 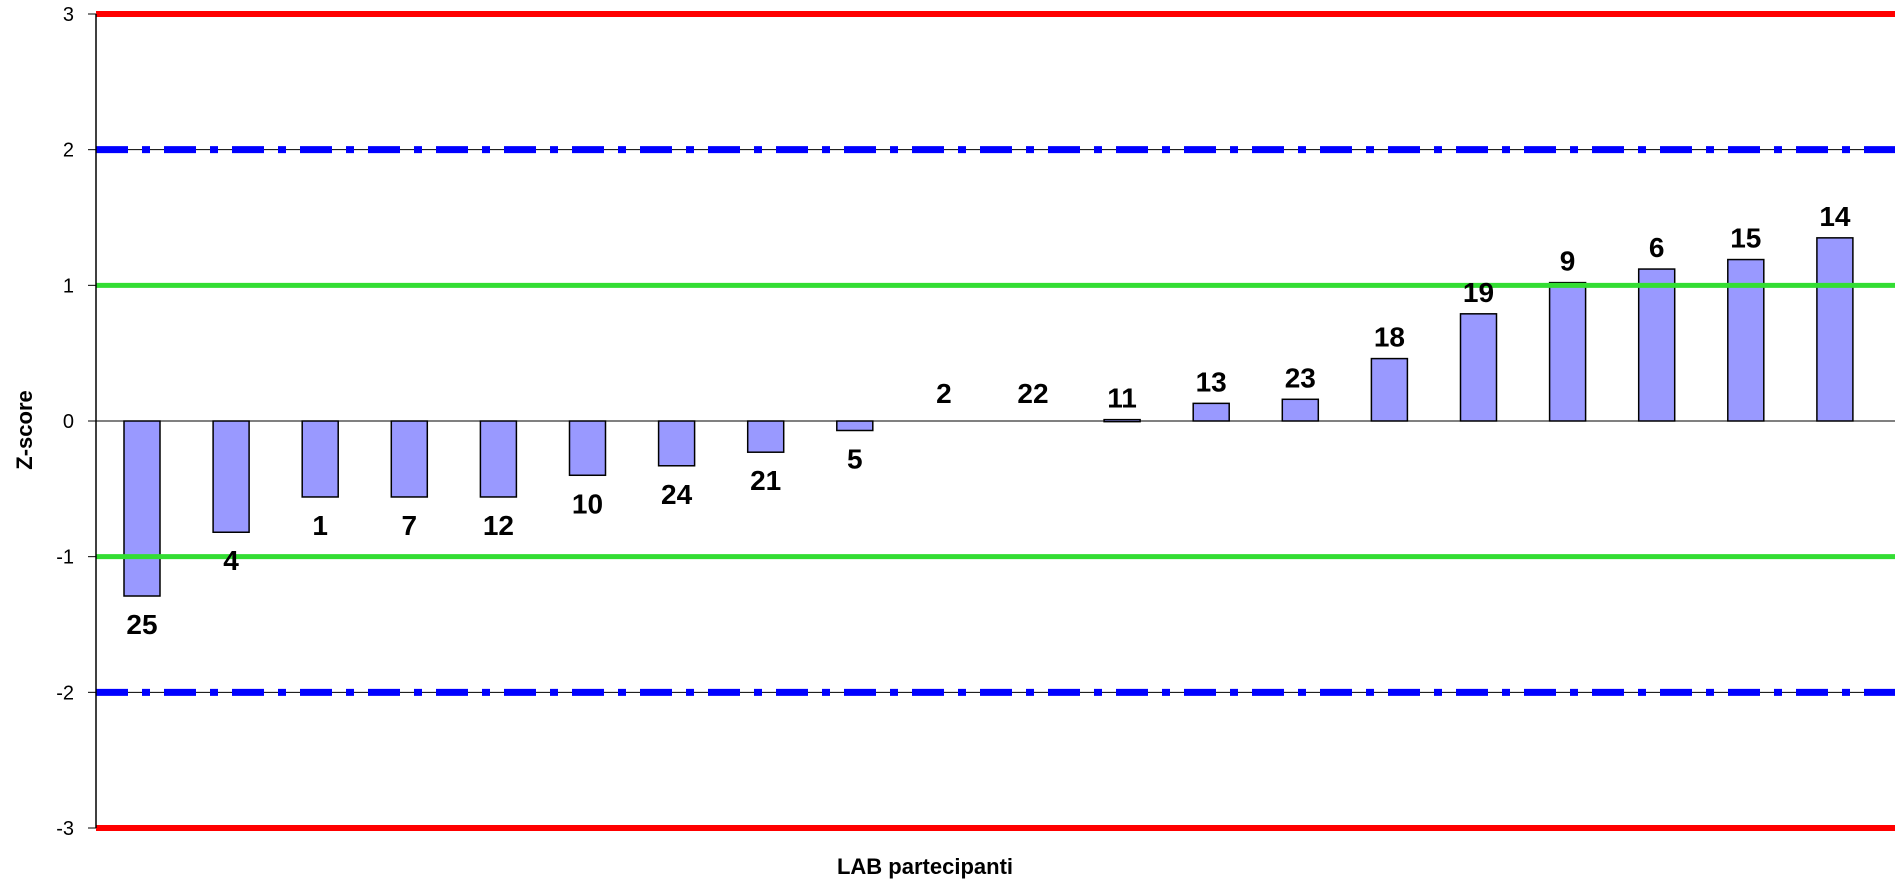 What do you see at coordinates (68, 422) in the screenshot?
I see `y-tick-label: 0` at bounding box center [68, 422].